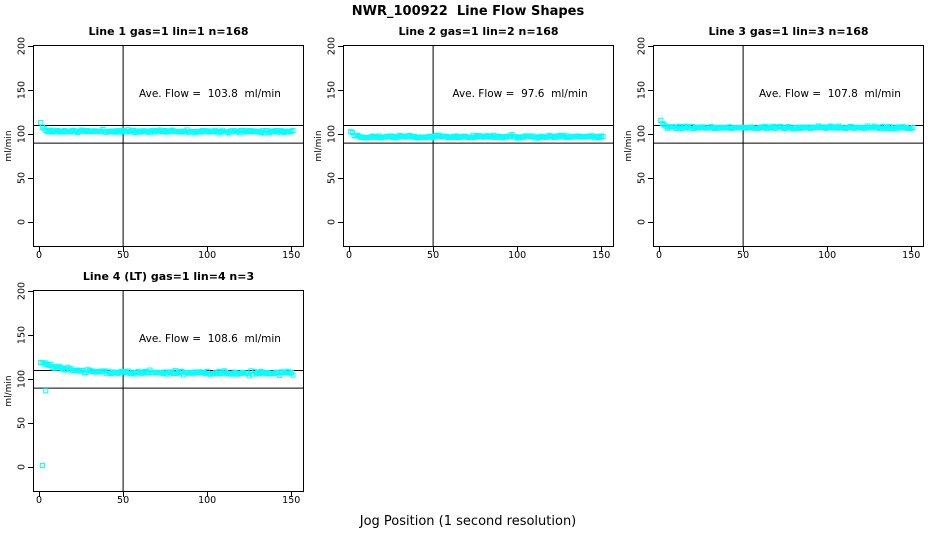 The width and height of the screenshot is (936, 540). What do you see at coordinates (168, 31) in the screenshot?
I see `panel-title: Line 1 gas=1 lin=1 n=168` at bounding box center [168, 31].